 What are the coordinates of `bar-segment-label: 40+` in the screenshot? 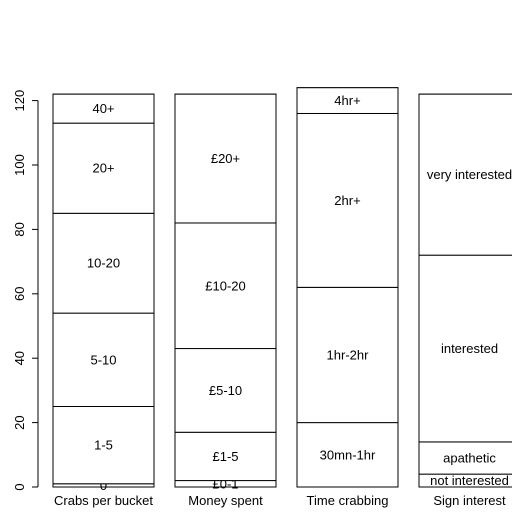 It's located at (103, 108).